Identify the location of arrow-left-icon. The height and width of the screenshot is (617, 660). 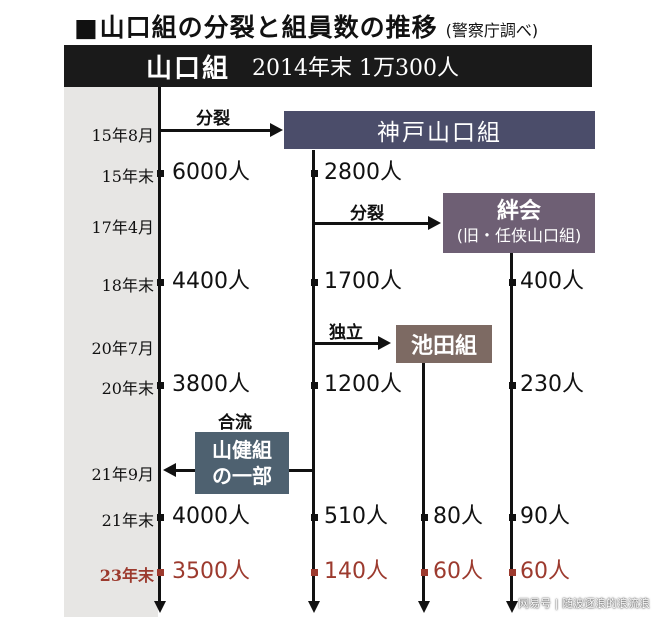
(169, 470).